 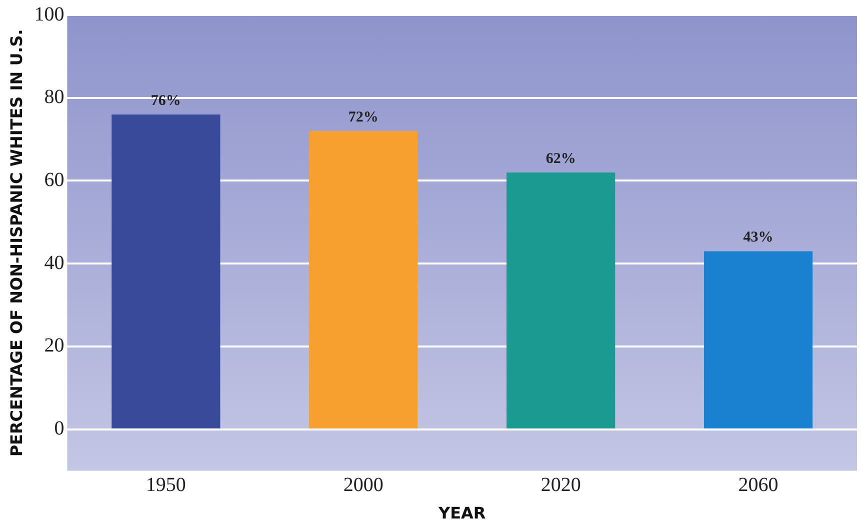 What do you see at coordinates (758, 485) in the screenshot?
I see `x-tick-label: 2060` at bounding box center [758, 485].